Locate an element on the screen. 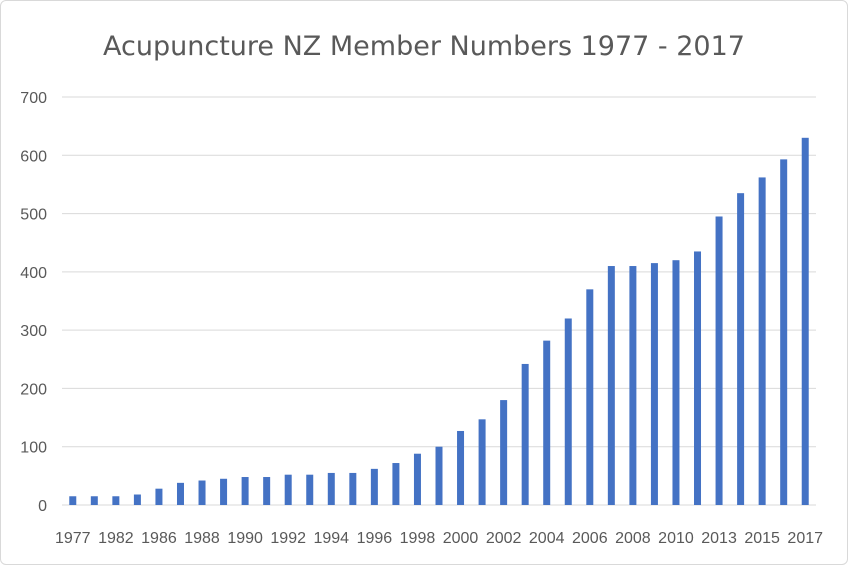  x-tick-label: 1988 is located at coordinates (202, 538).